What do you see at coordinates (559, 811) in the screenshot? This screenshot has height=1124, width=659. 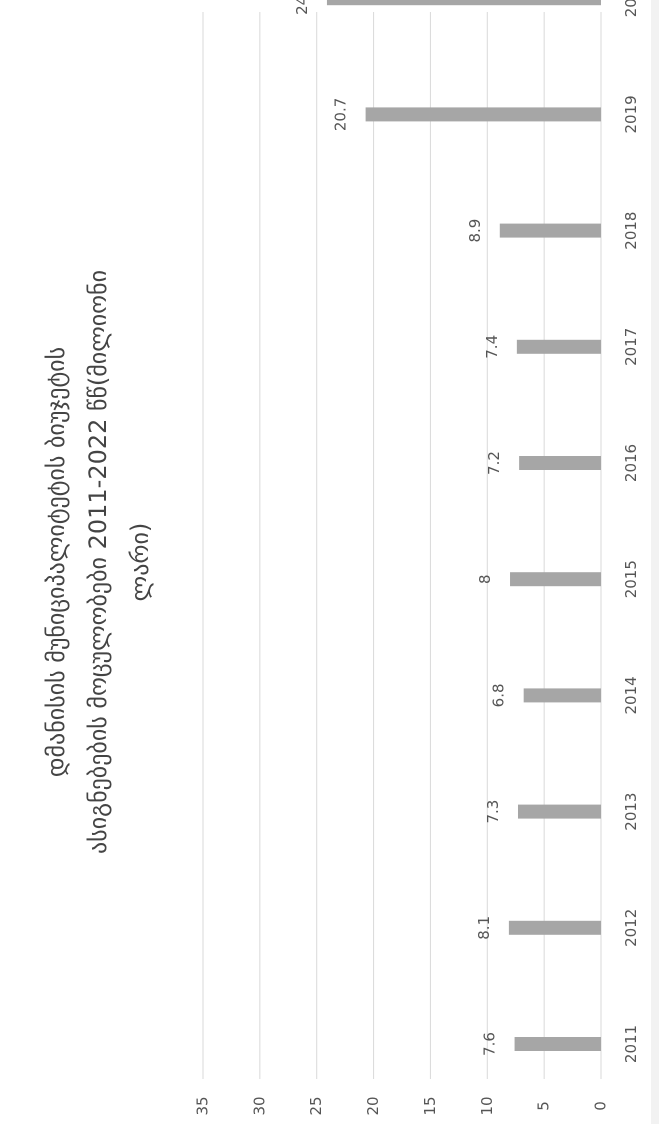 I see `bar-2013` at bounding box center [559, 811].